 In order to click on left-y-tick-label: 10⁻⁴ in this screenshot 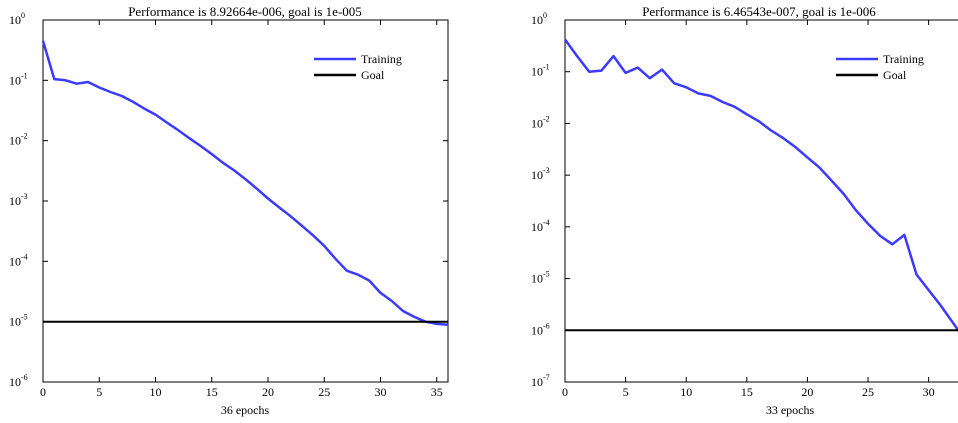, I will do `click(18, 260)`.